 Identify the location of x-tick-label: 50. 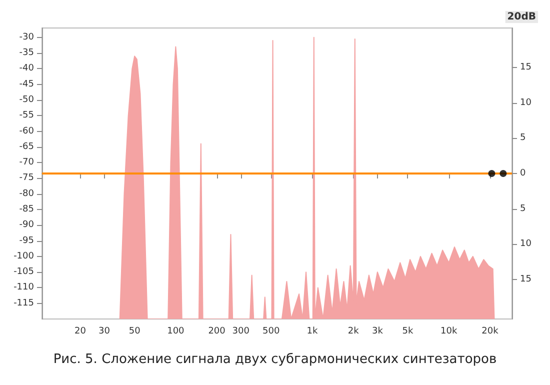
(134, 331).